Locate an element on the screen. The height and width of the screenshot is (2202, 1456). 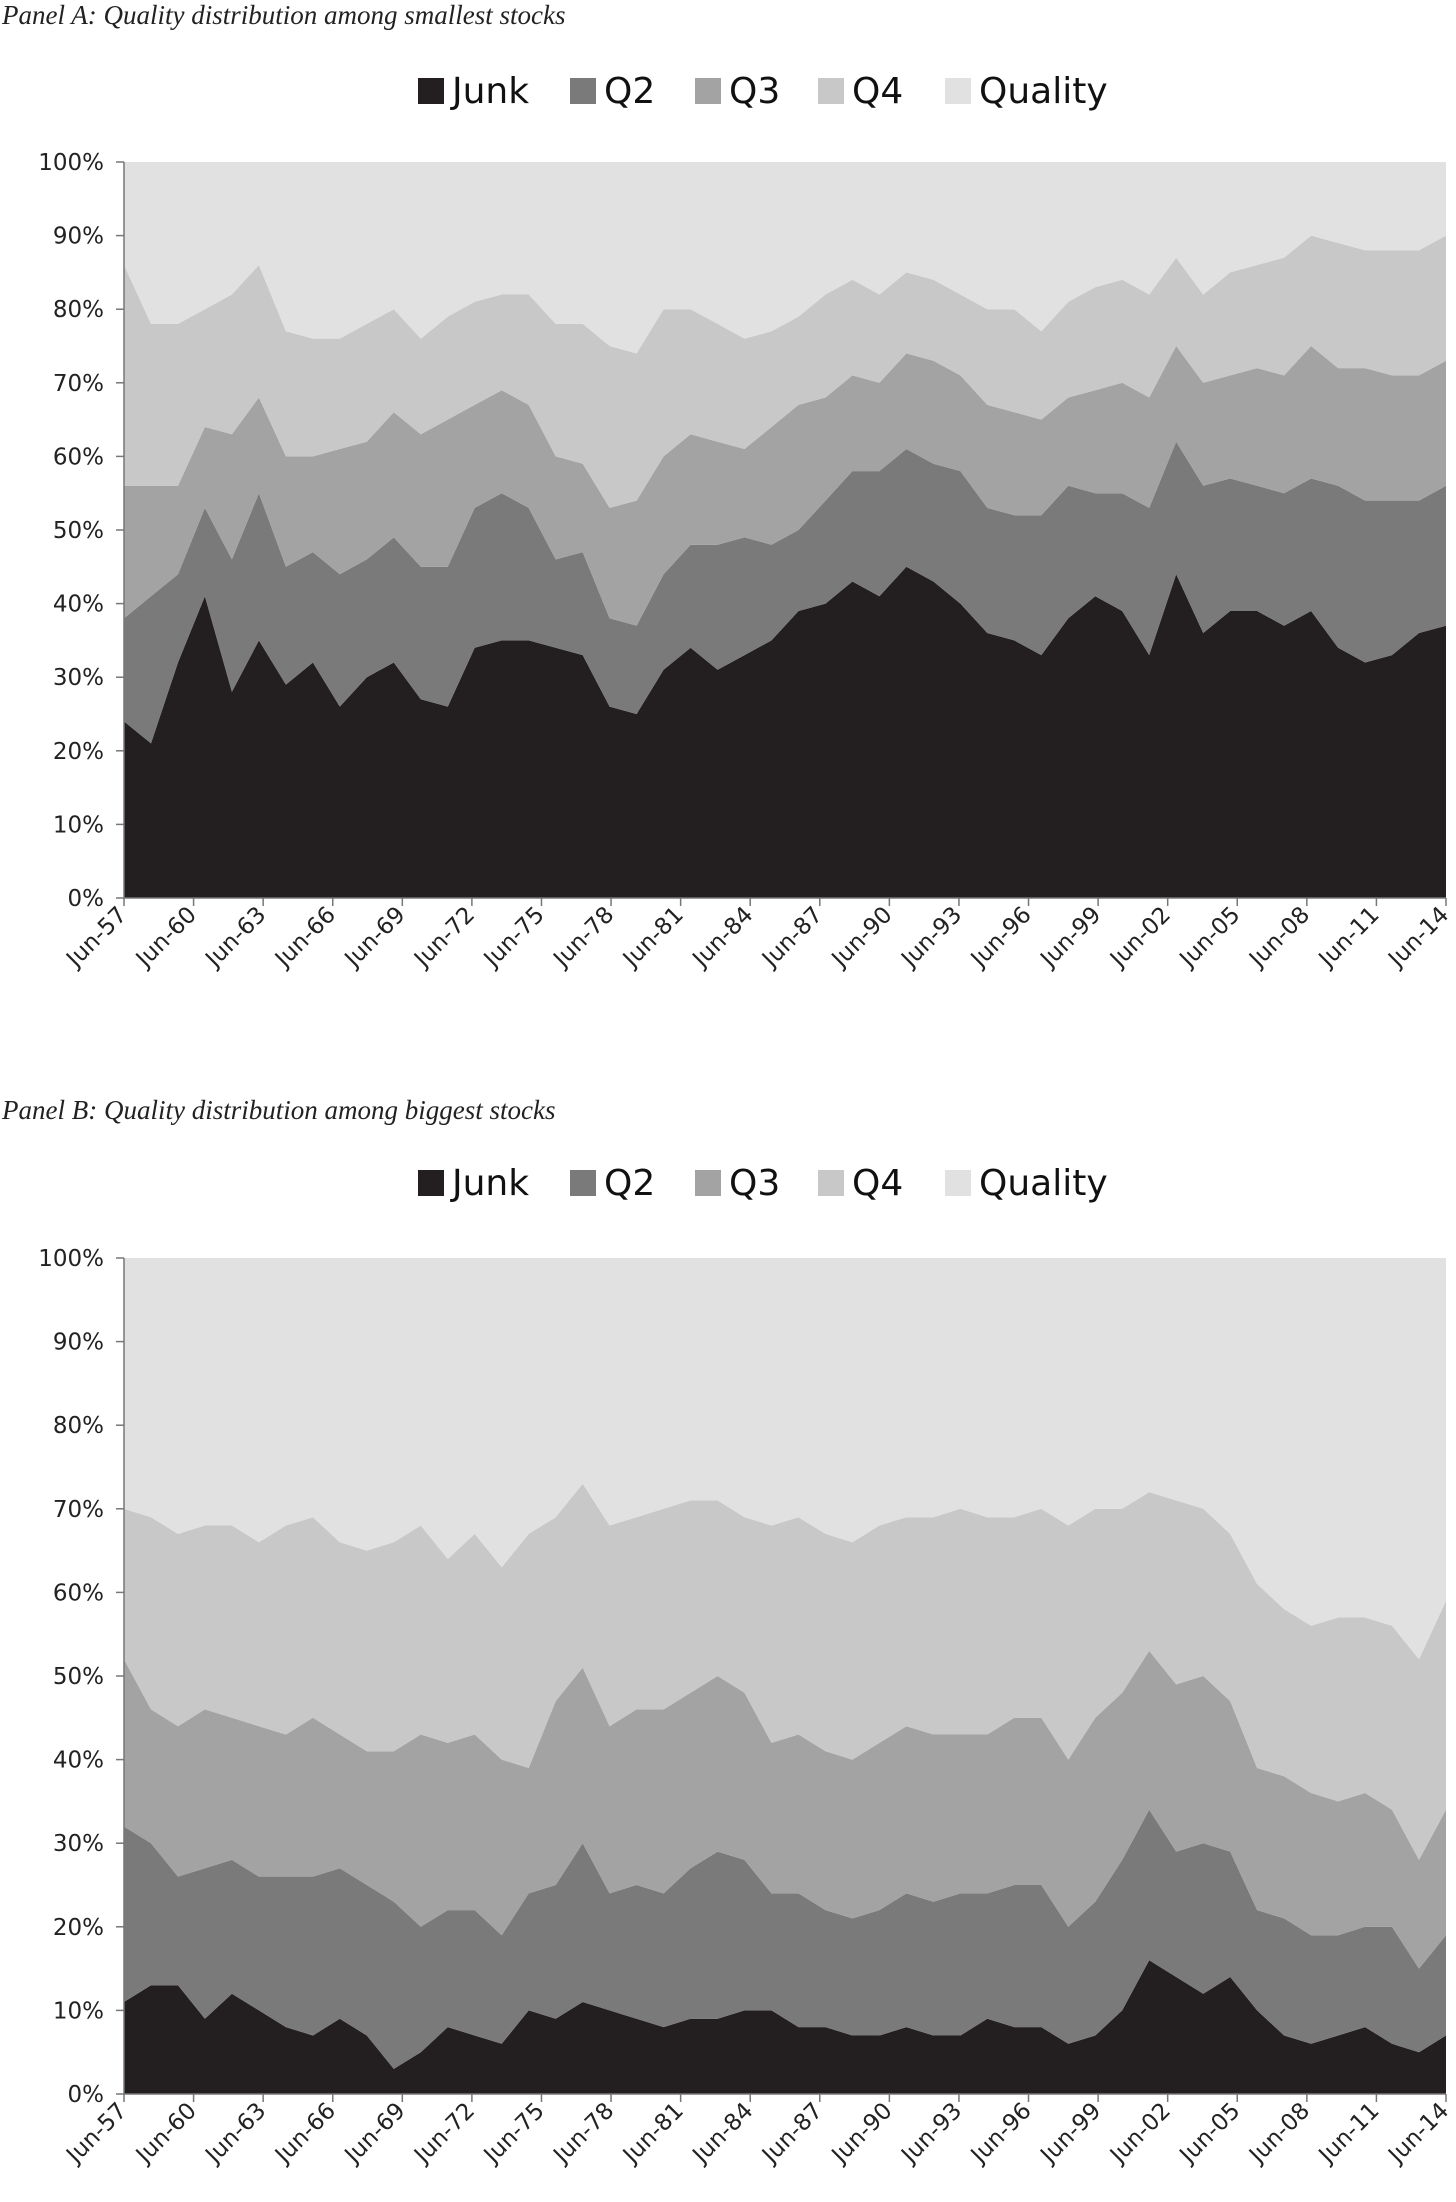
panel-b-x-tick-label: Jun-14 is located at coordinates (1418, 2134).